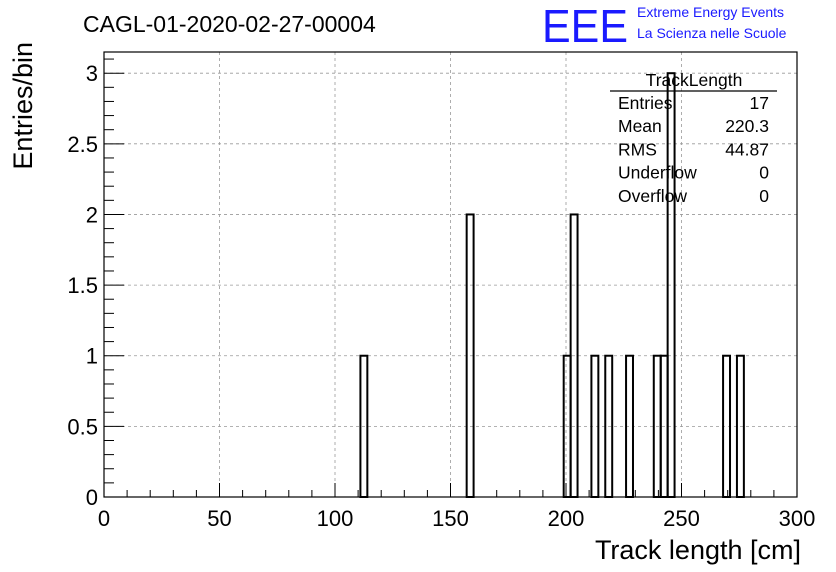  I want to click on y-tick-label: 0, so click(92, 497).